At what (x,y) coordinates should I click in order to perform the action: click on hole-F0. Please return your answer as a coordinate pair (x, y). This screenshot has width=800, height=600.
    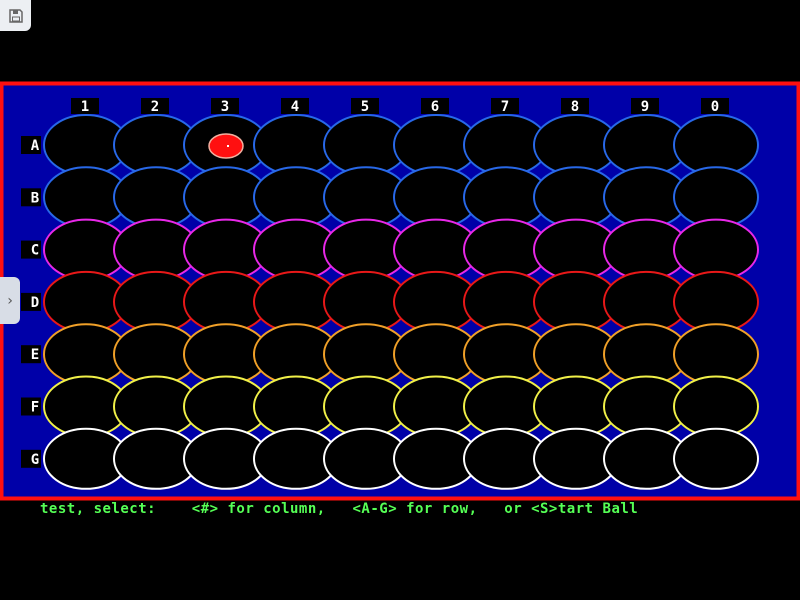
    Looking at the image, I should click on (716, 406).